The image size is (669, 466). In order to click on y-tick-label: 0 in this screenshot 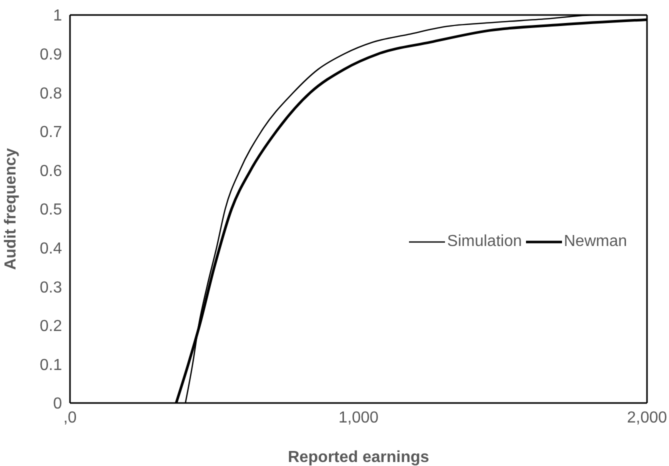, I will do `click(57, 404)`.